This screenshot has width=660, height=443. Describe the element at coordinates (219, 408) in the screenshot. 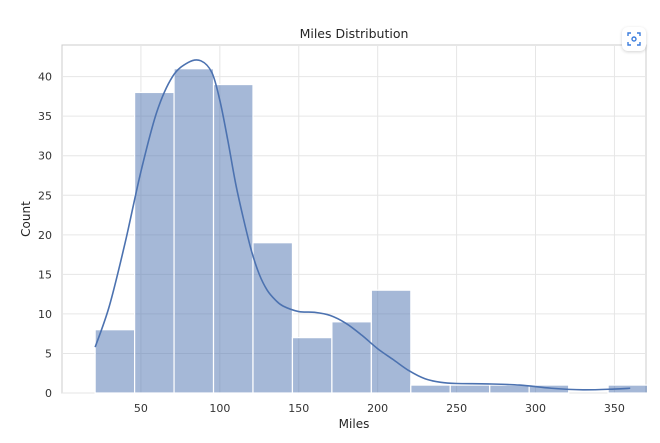

I see `x-tick-label: 100` at that location.